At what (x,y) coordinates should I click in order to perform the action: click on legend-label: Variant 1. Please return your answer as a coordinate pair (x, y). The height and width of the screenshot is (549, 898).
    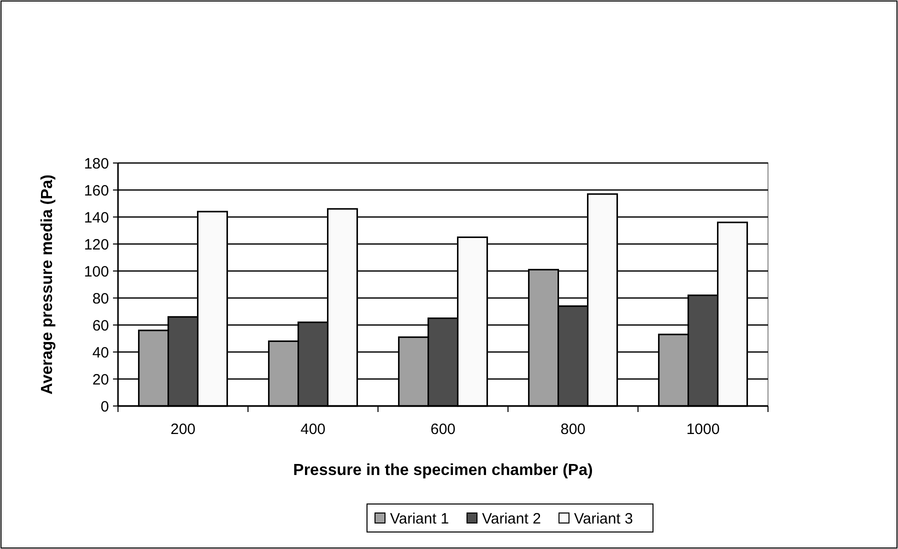
    Looking at the image, I should click on (419, 519).